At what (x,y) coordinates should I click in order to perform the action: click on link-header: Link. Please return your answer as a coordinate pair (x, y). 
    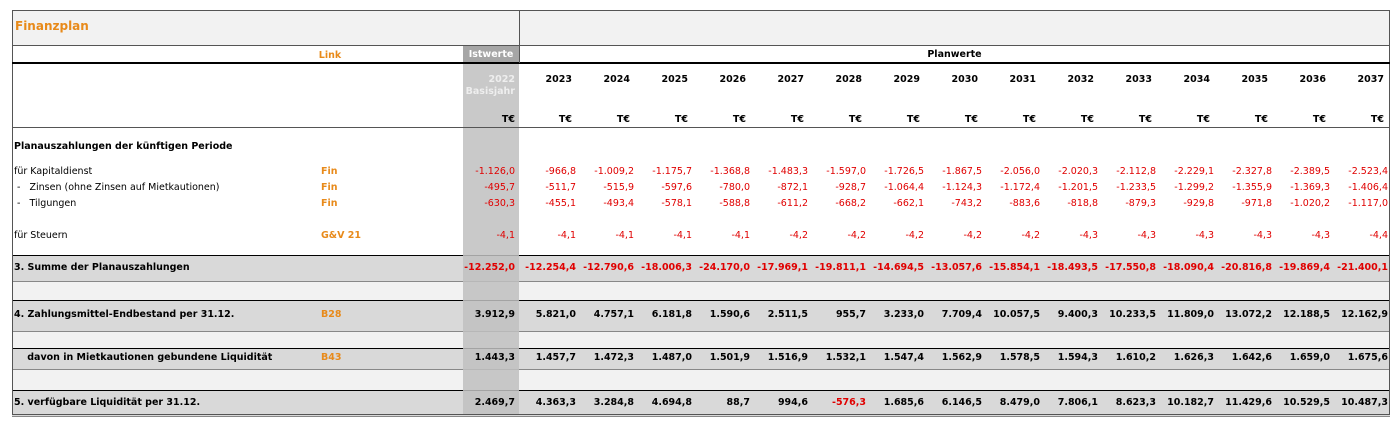
    Looking at the image, I should click on (330, 55).